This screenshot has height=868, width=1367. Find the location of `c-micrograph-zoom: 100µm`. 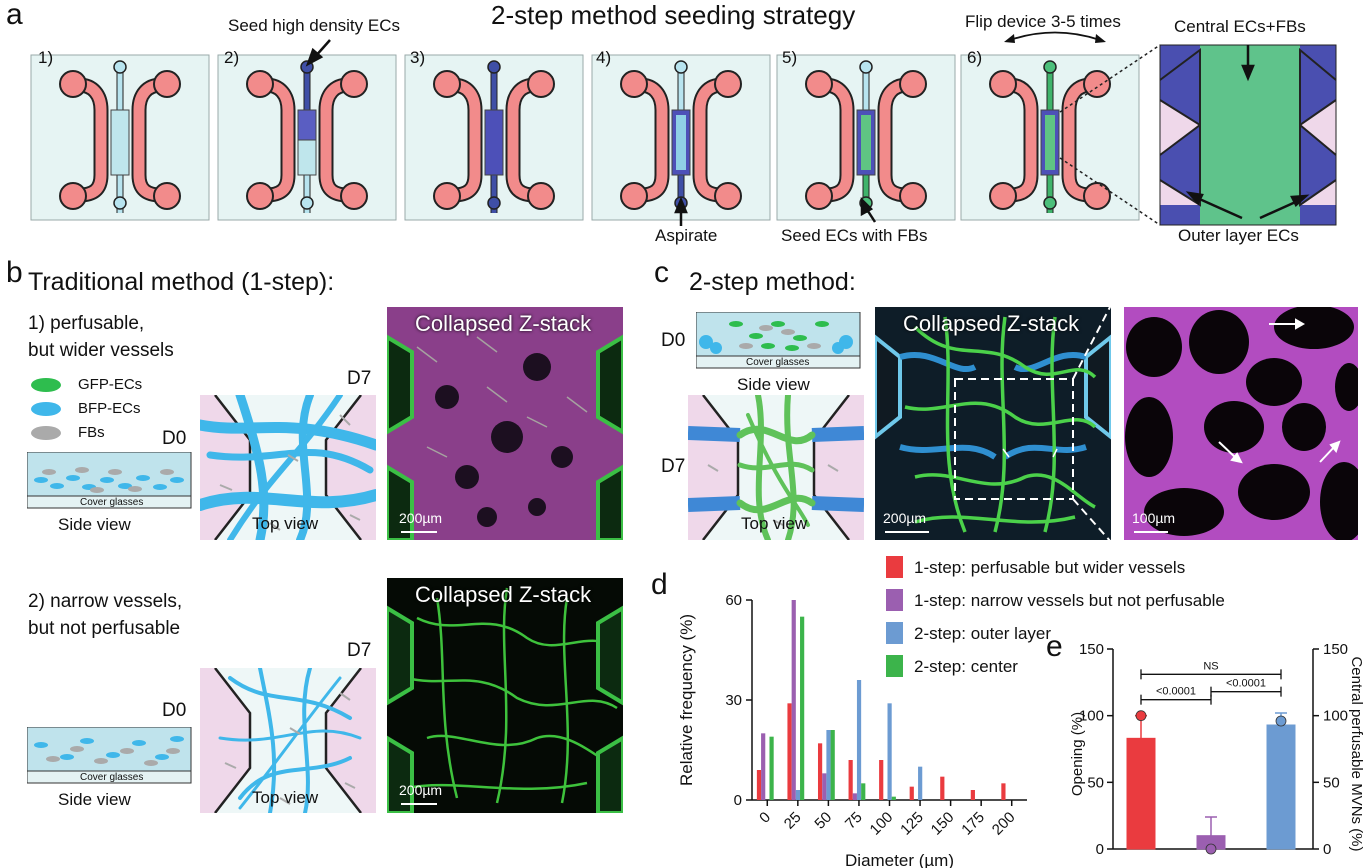

c-micrograph-zoom: 100µm is located at coordinates (1241, 423).